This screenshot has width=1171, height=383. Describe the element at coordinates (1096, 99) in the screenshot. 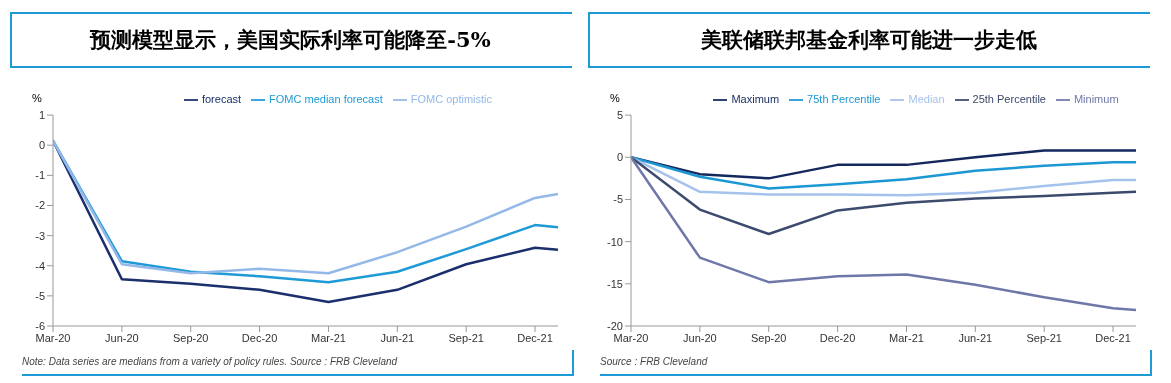

I see `legend-label: Minimum` at that location.